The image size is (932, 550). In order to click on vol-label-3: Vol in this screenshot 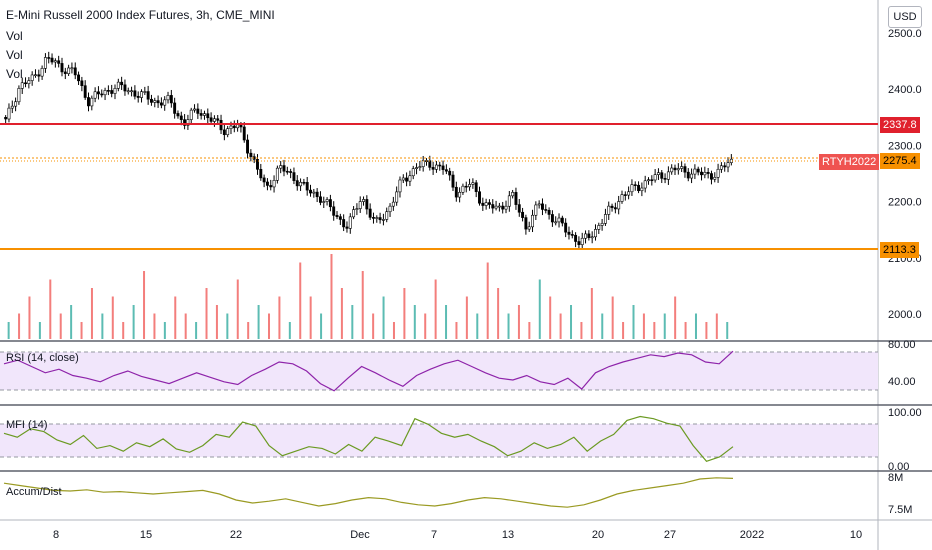, I will do `click(14, 74)`.